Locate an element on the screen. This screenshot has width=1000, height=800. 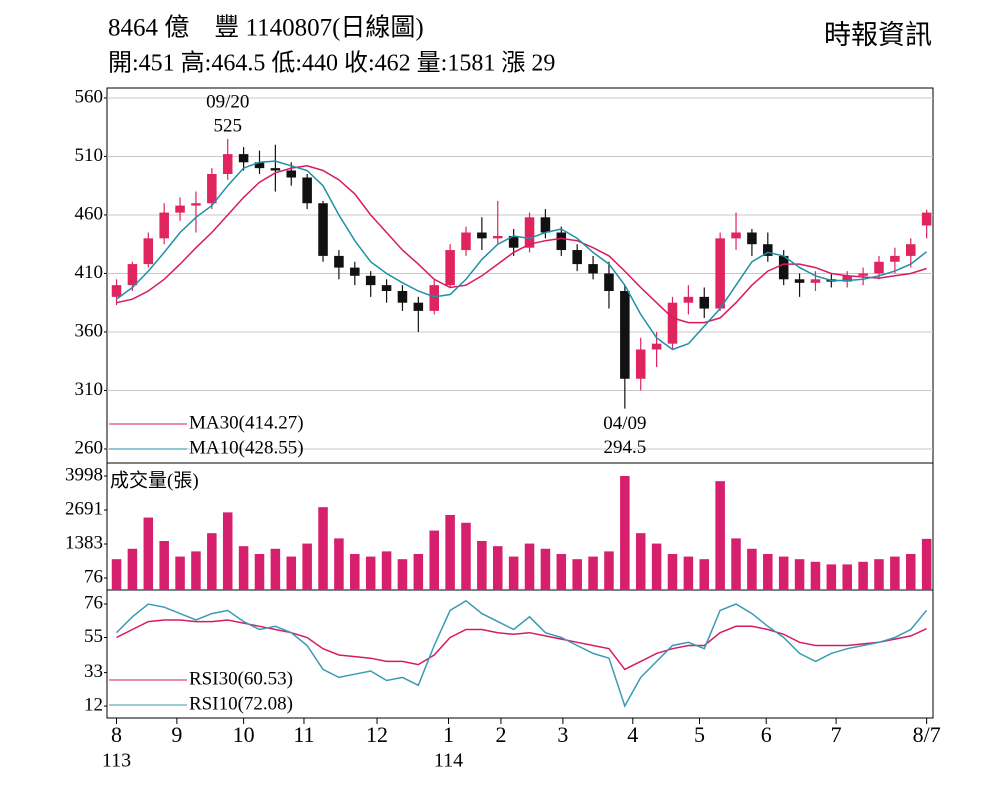
x-tick-label: 8 is located at coordinates (116, 734).